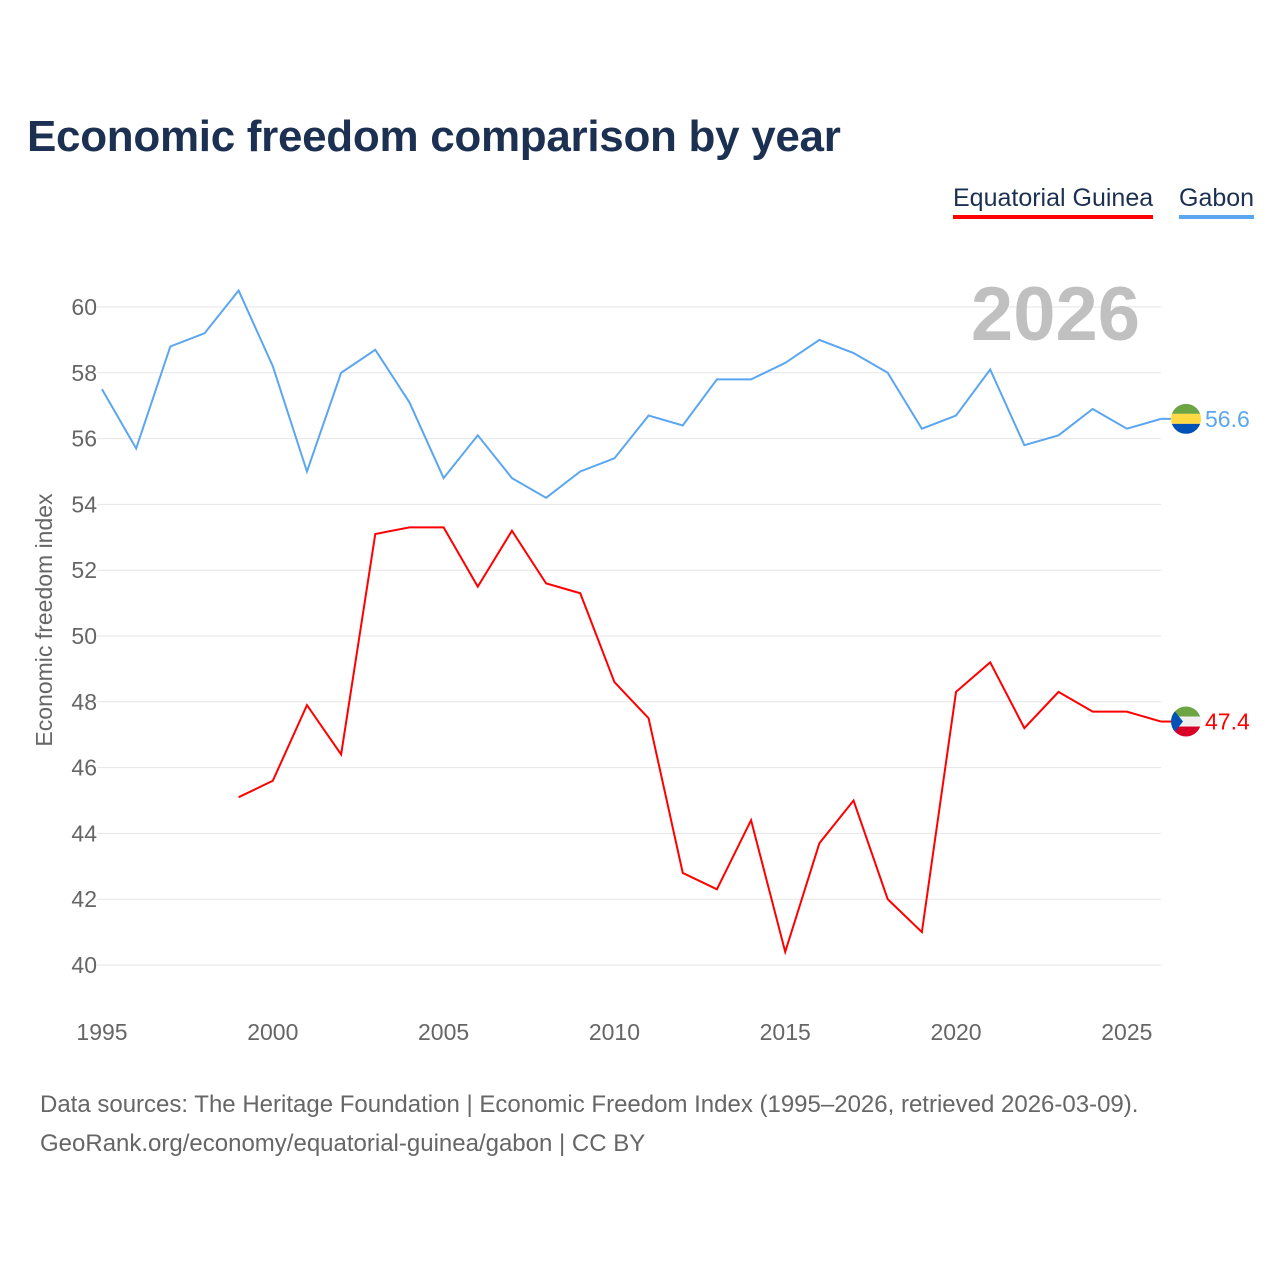  I want to click on y-tick-label: 44, so click(84, 833).